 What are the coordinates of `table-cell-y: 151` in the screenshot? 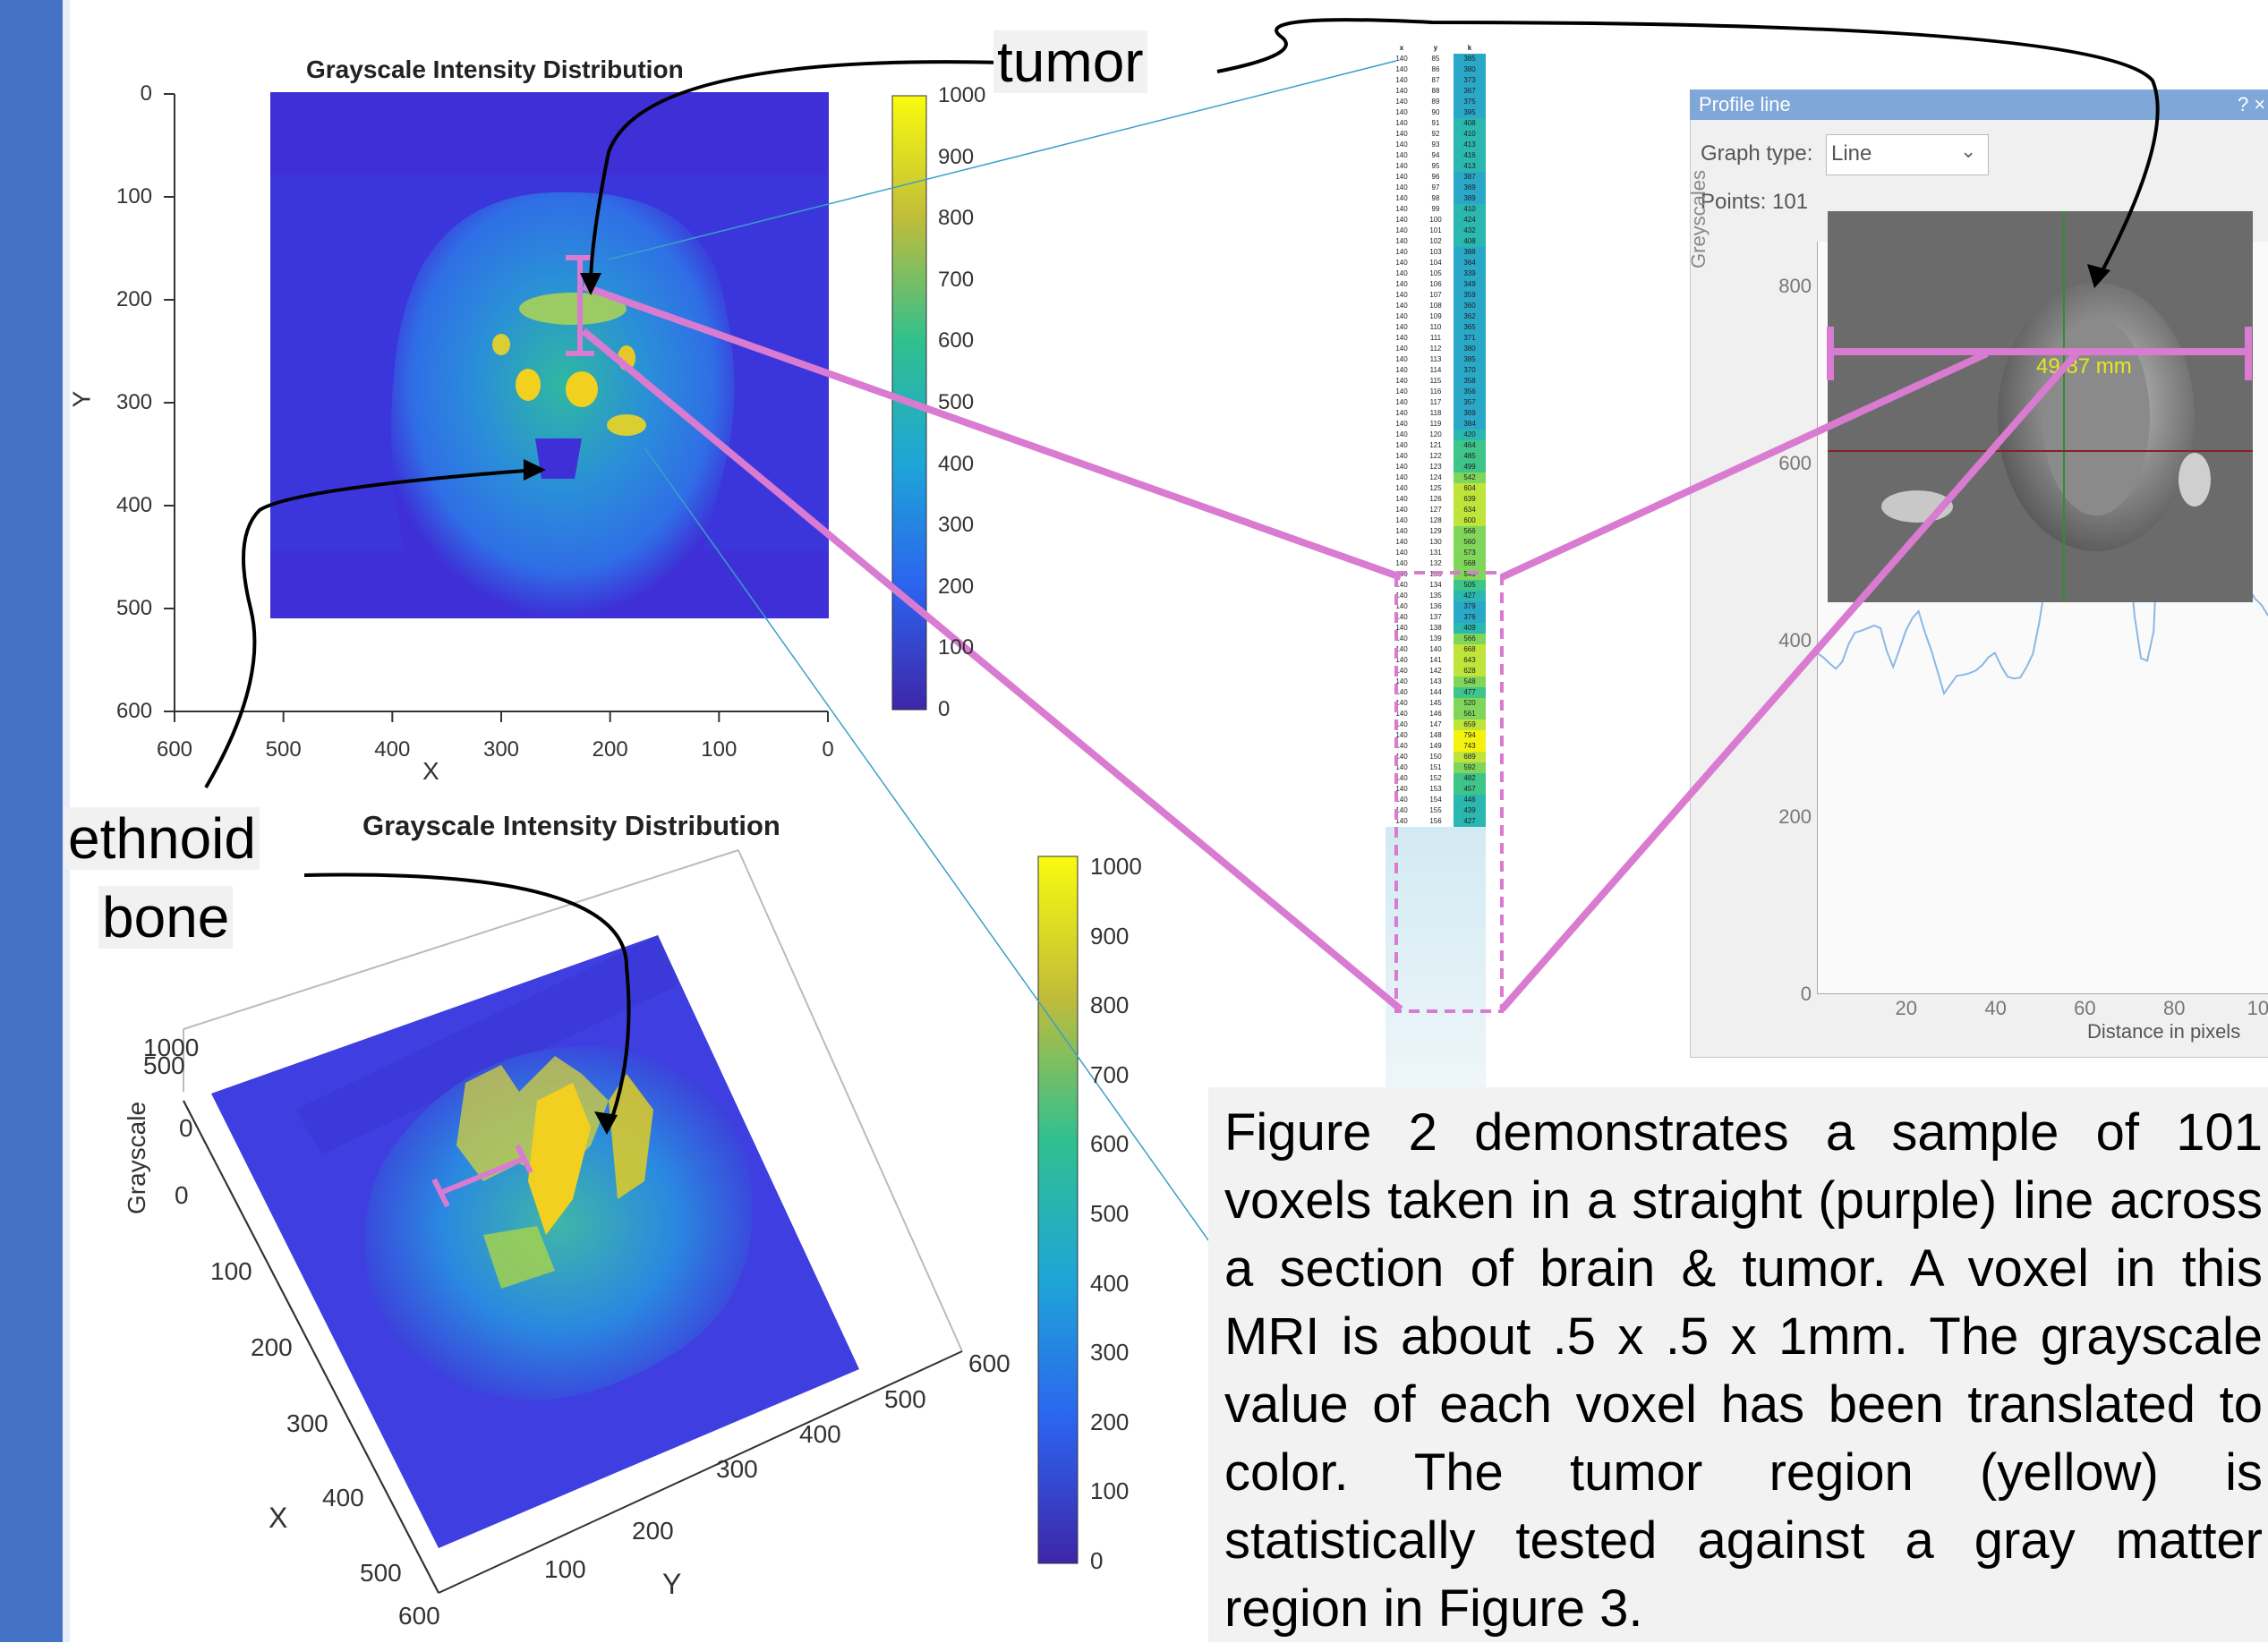 It's located at (1436, 767).